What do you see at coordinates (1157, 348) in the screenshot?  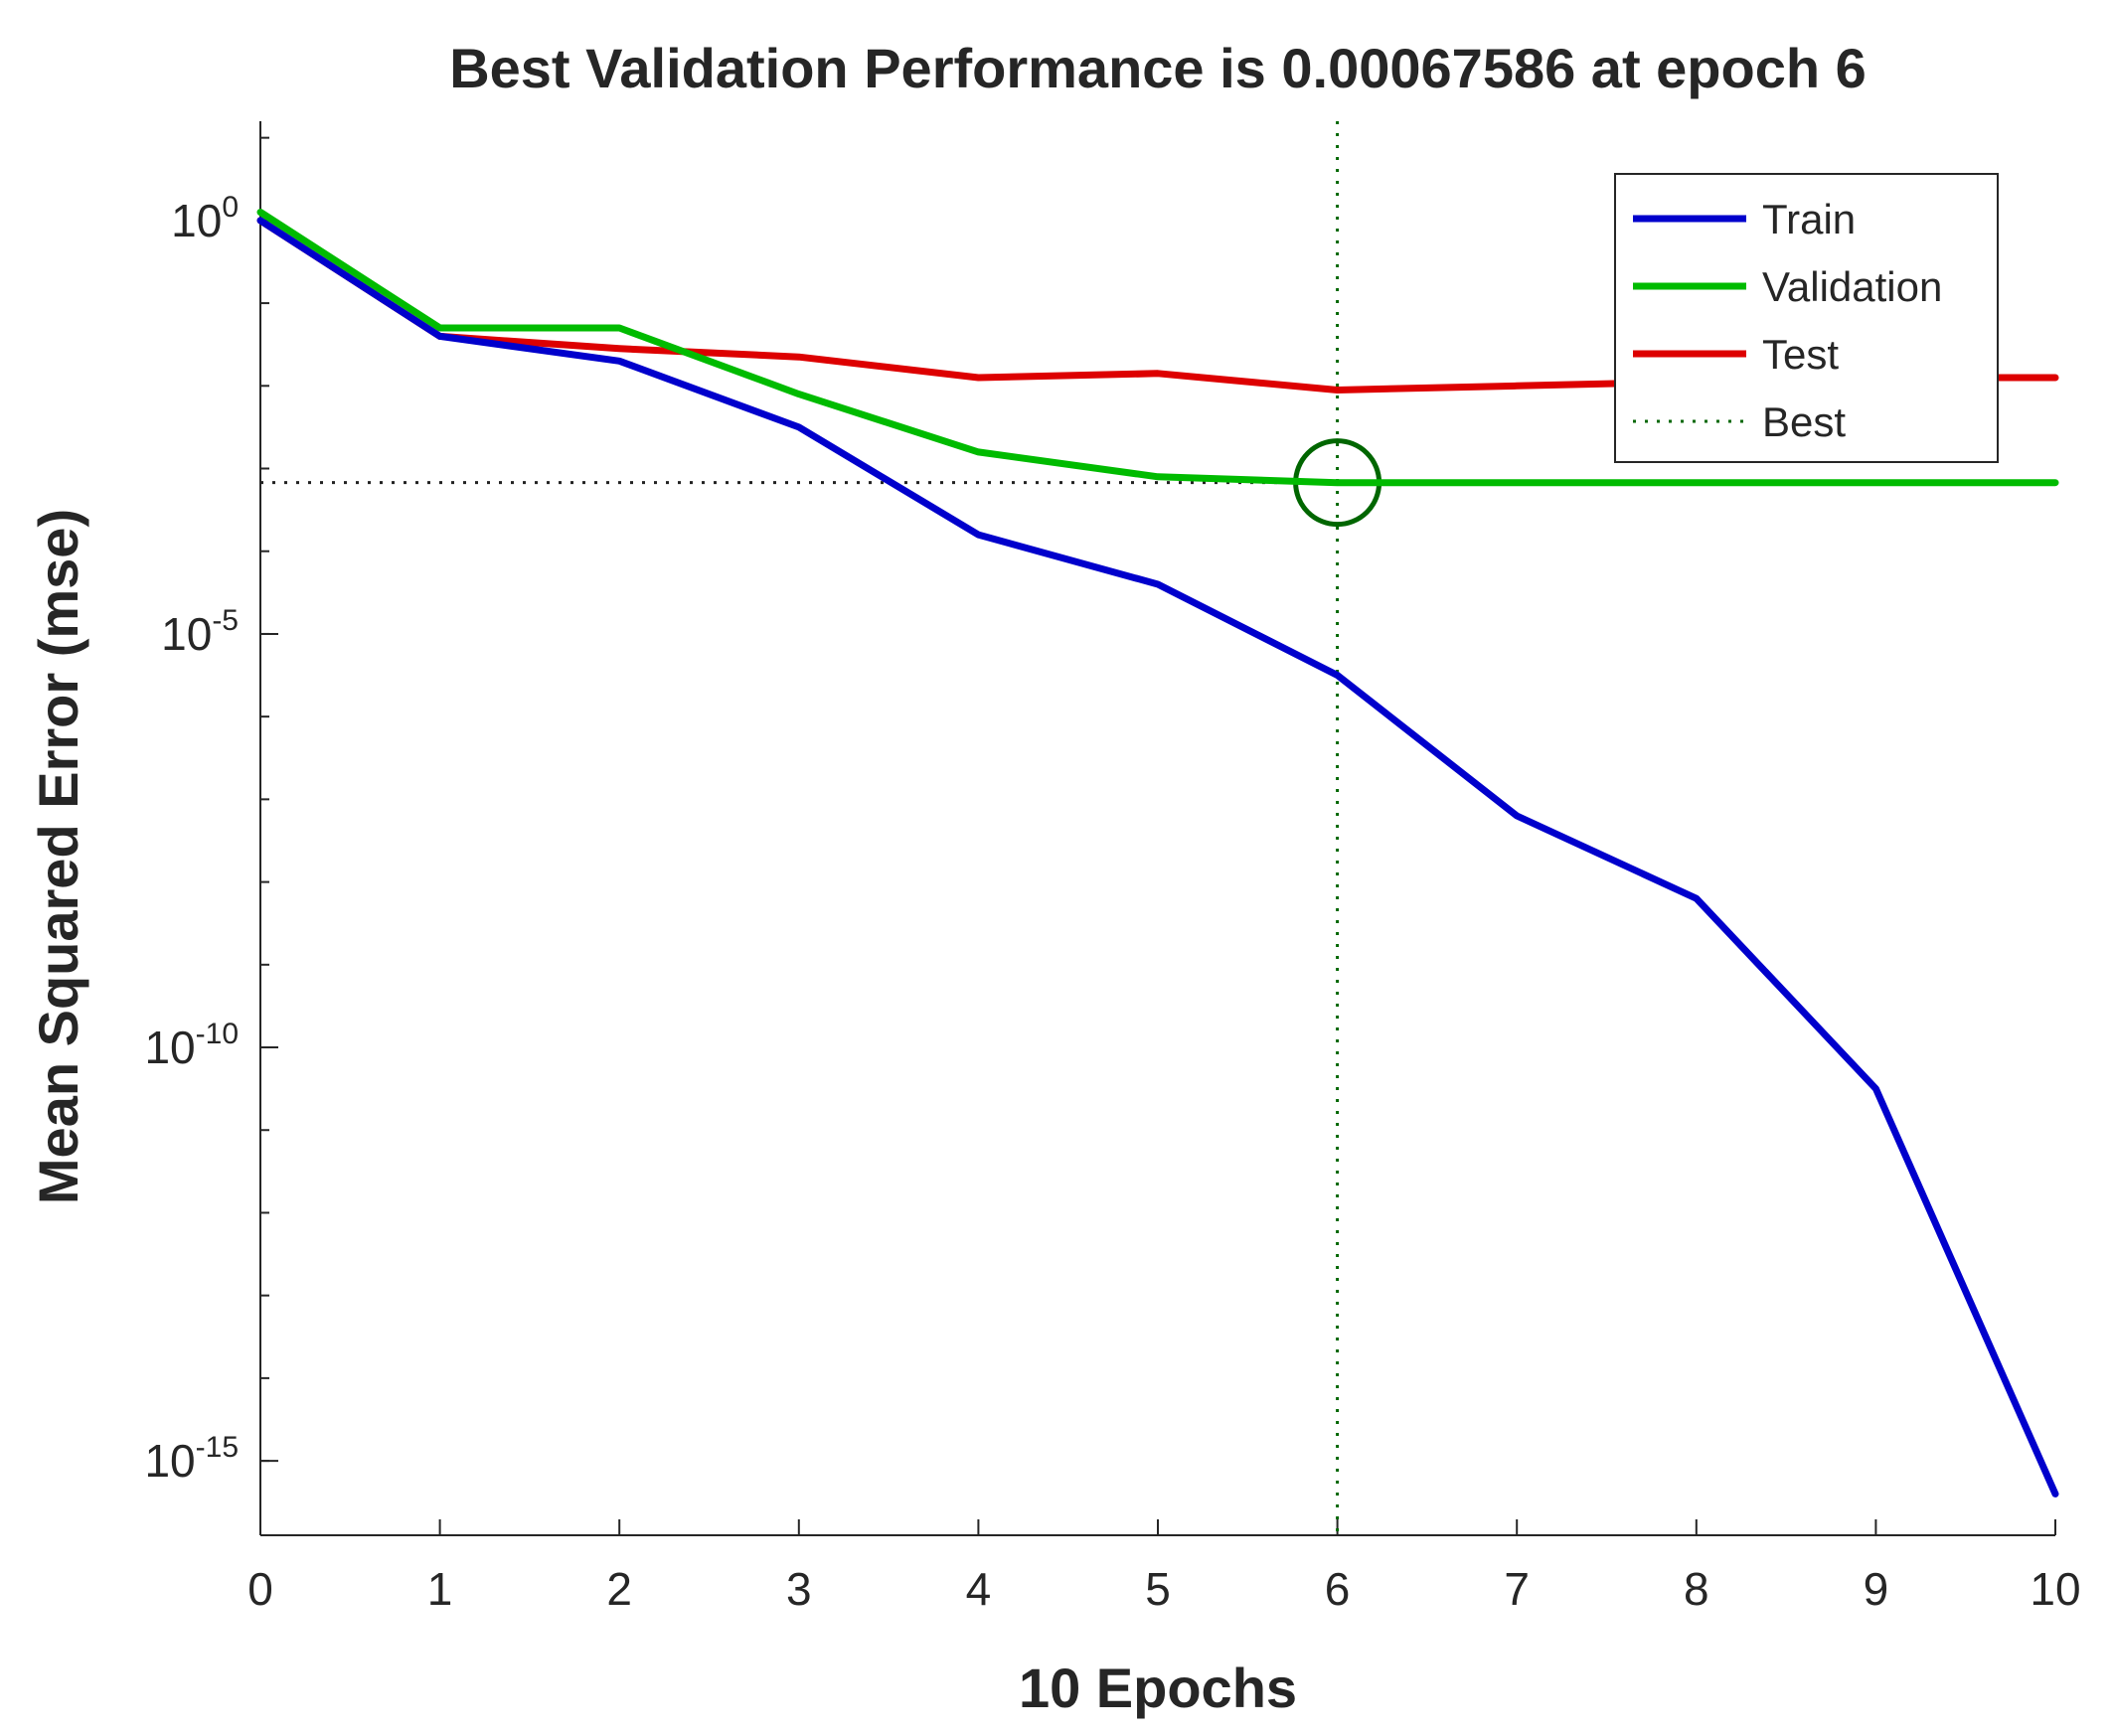 I see `series-line-validation` at bounding box center [1157, 348].